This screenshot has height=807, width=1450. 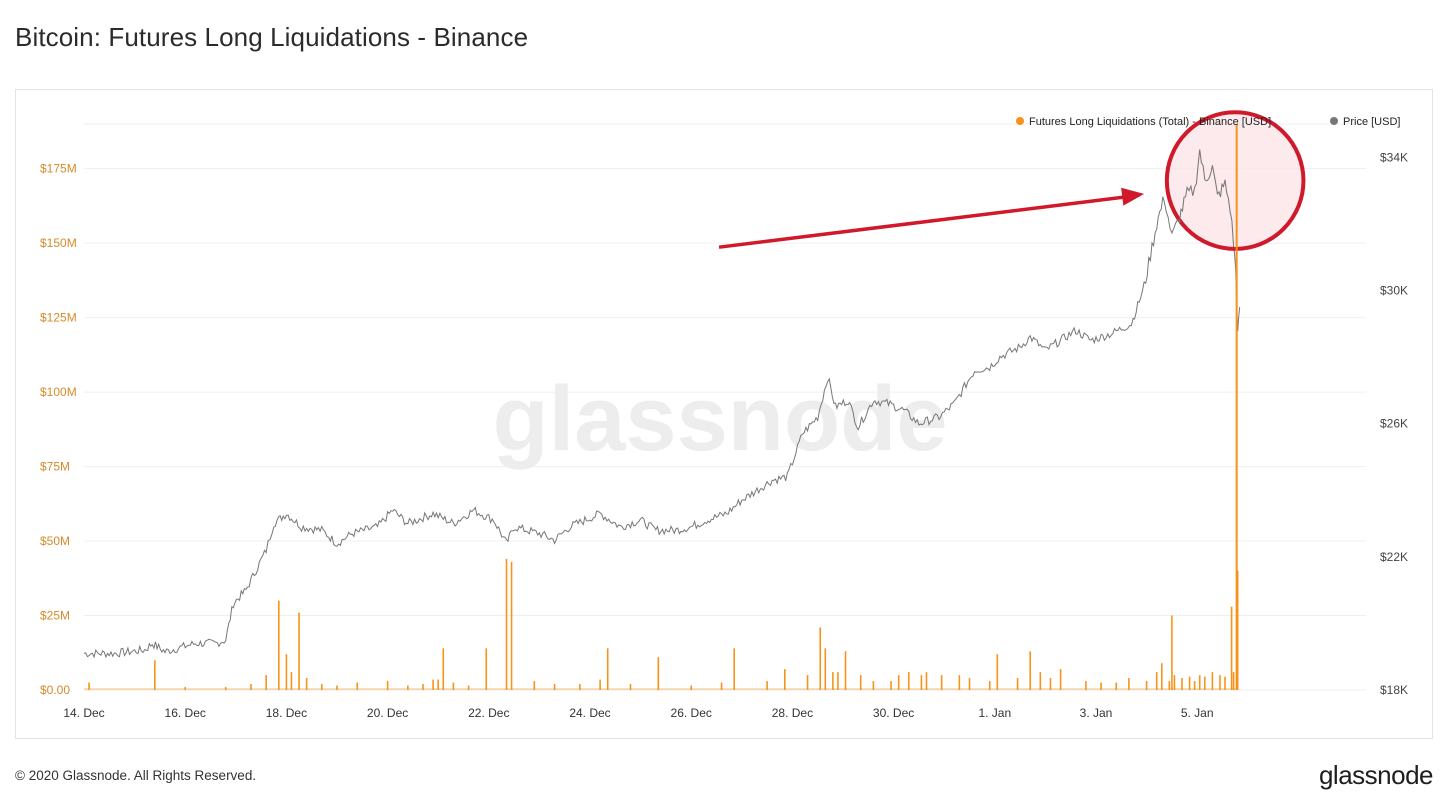 I want to click on y-right-axis: $18K $22K $26K $30K $34K, so click(x=1394, y=423).